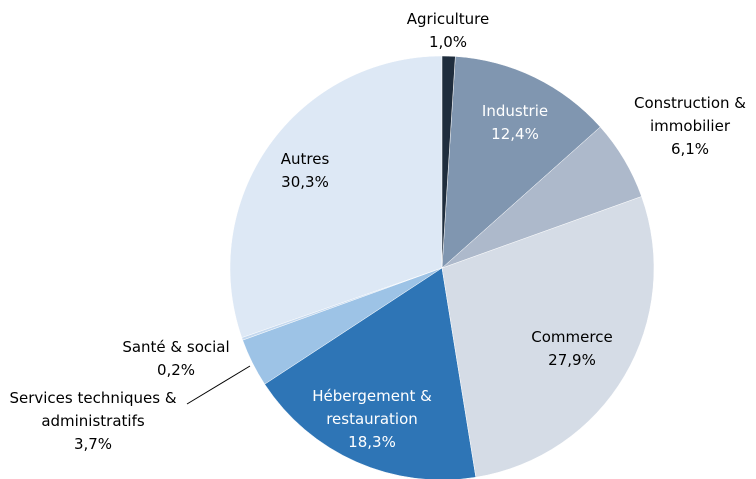 This screenshot has width=756, height=479. Describe the element at coordinates (515, 134) in the screenshot. I see `value-label: 12,4%` at that location.